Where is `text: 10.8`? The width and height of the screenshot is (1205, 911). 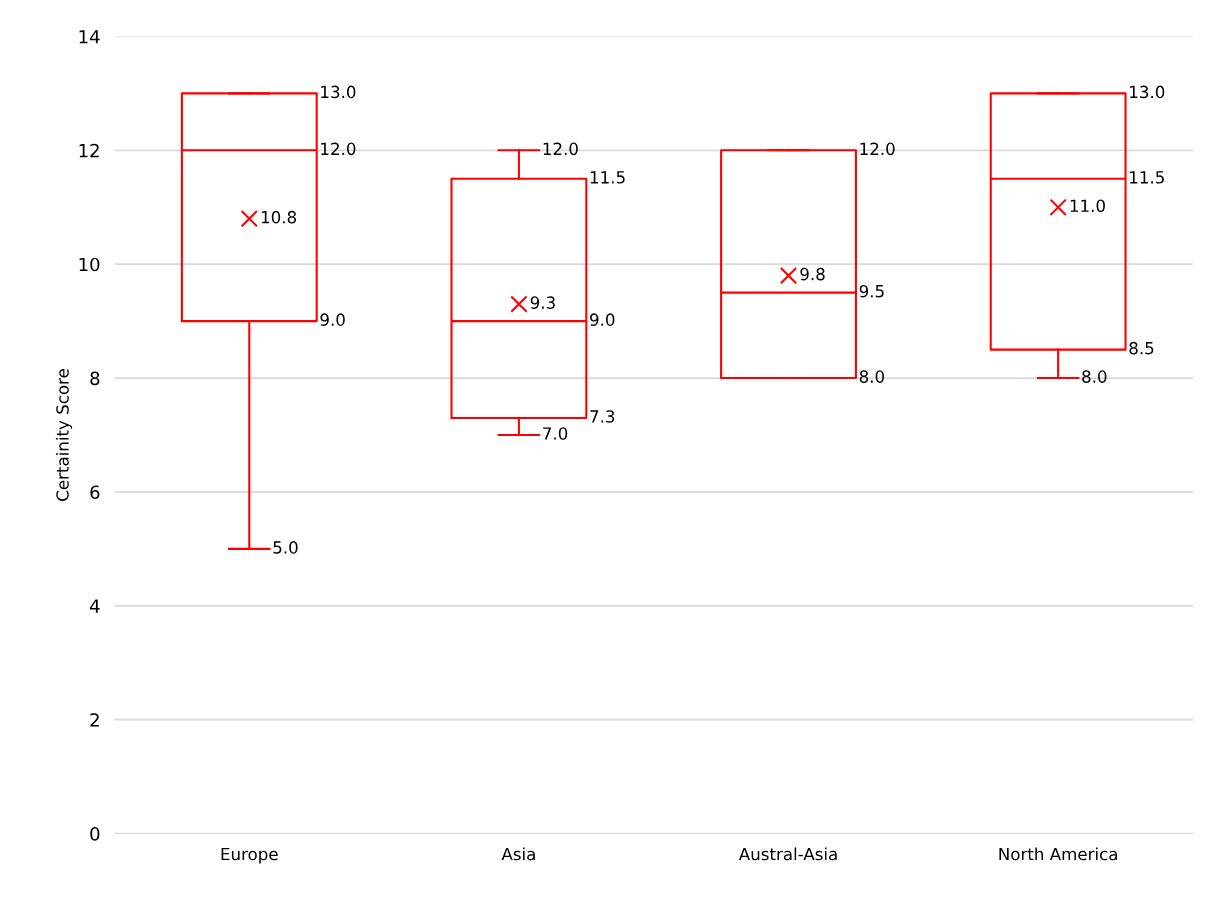
text: 10.8 is located at coordinates (279, 217).